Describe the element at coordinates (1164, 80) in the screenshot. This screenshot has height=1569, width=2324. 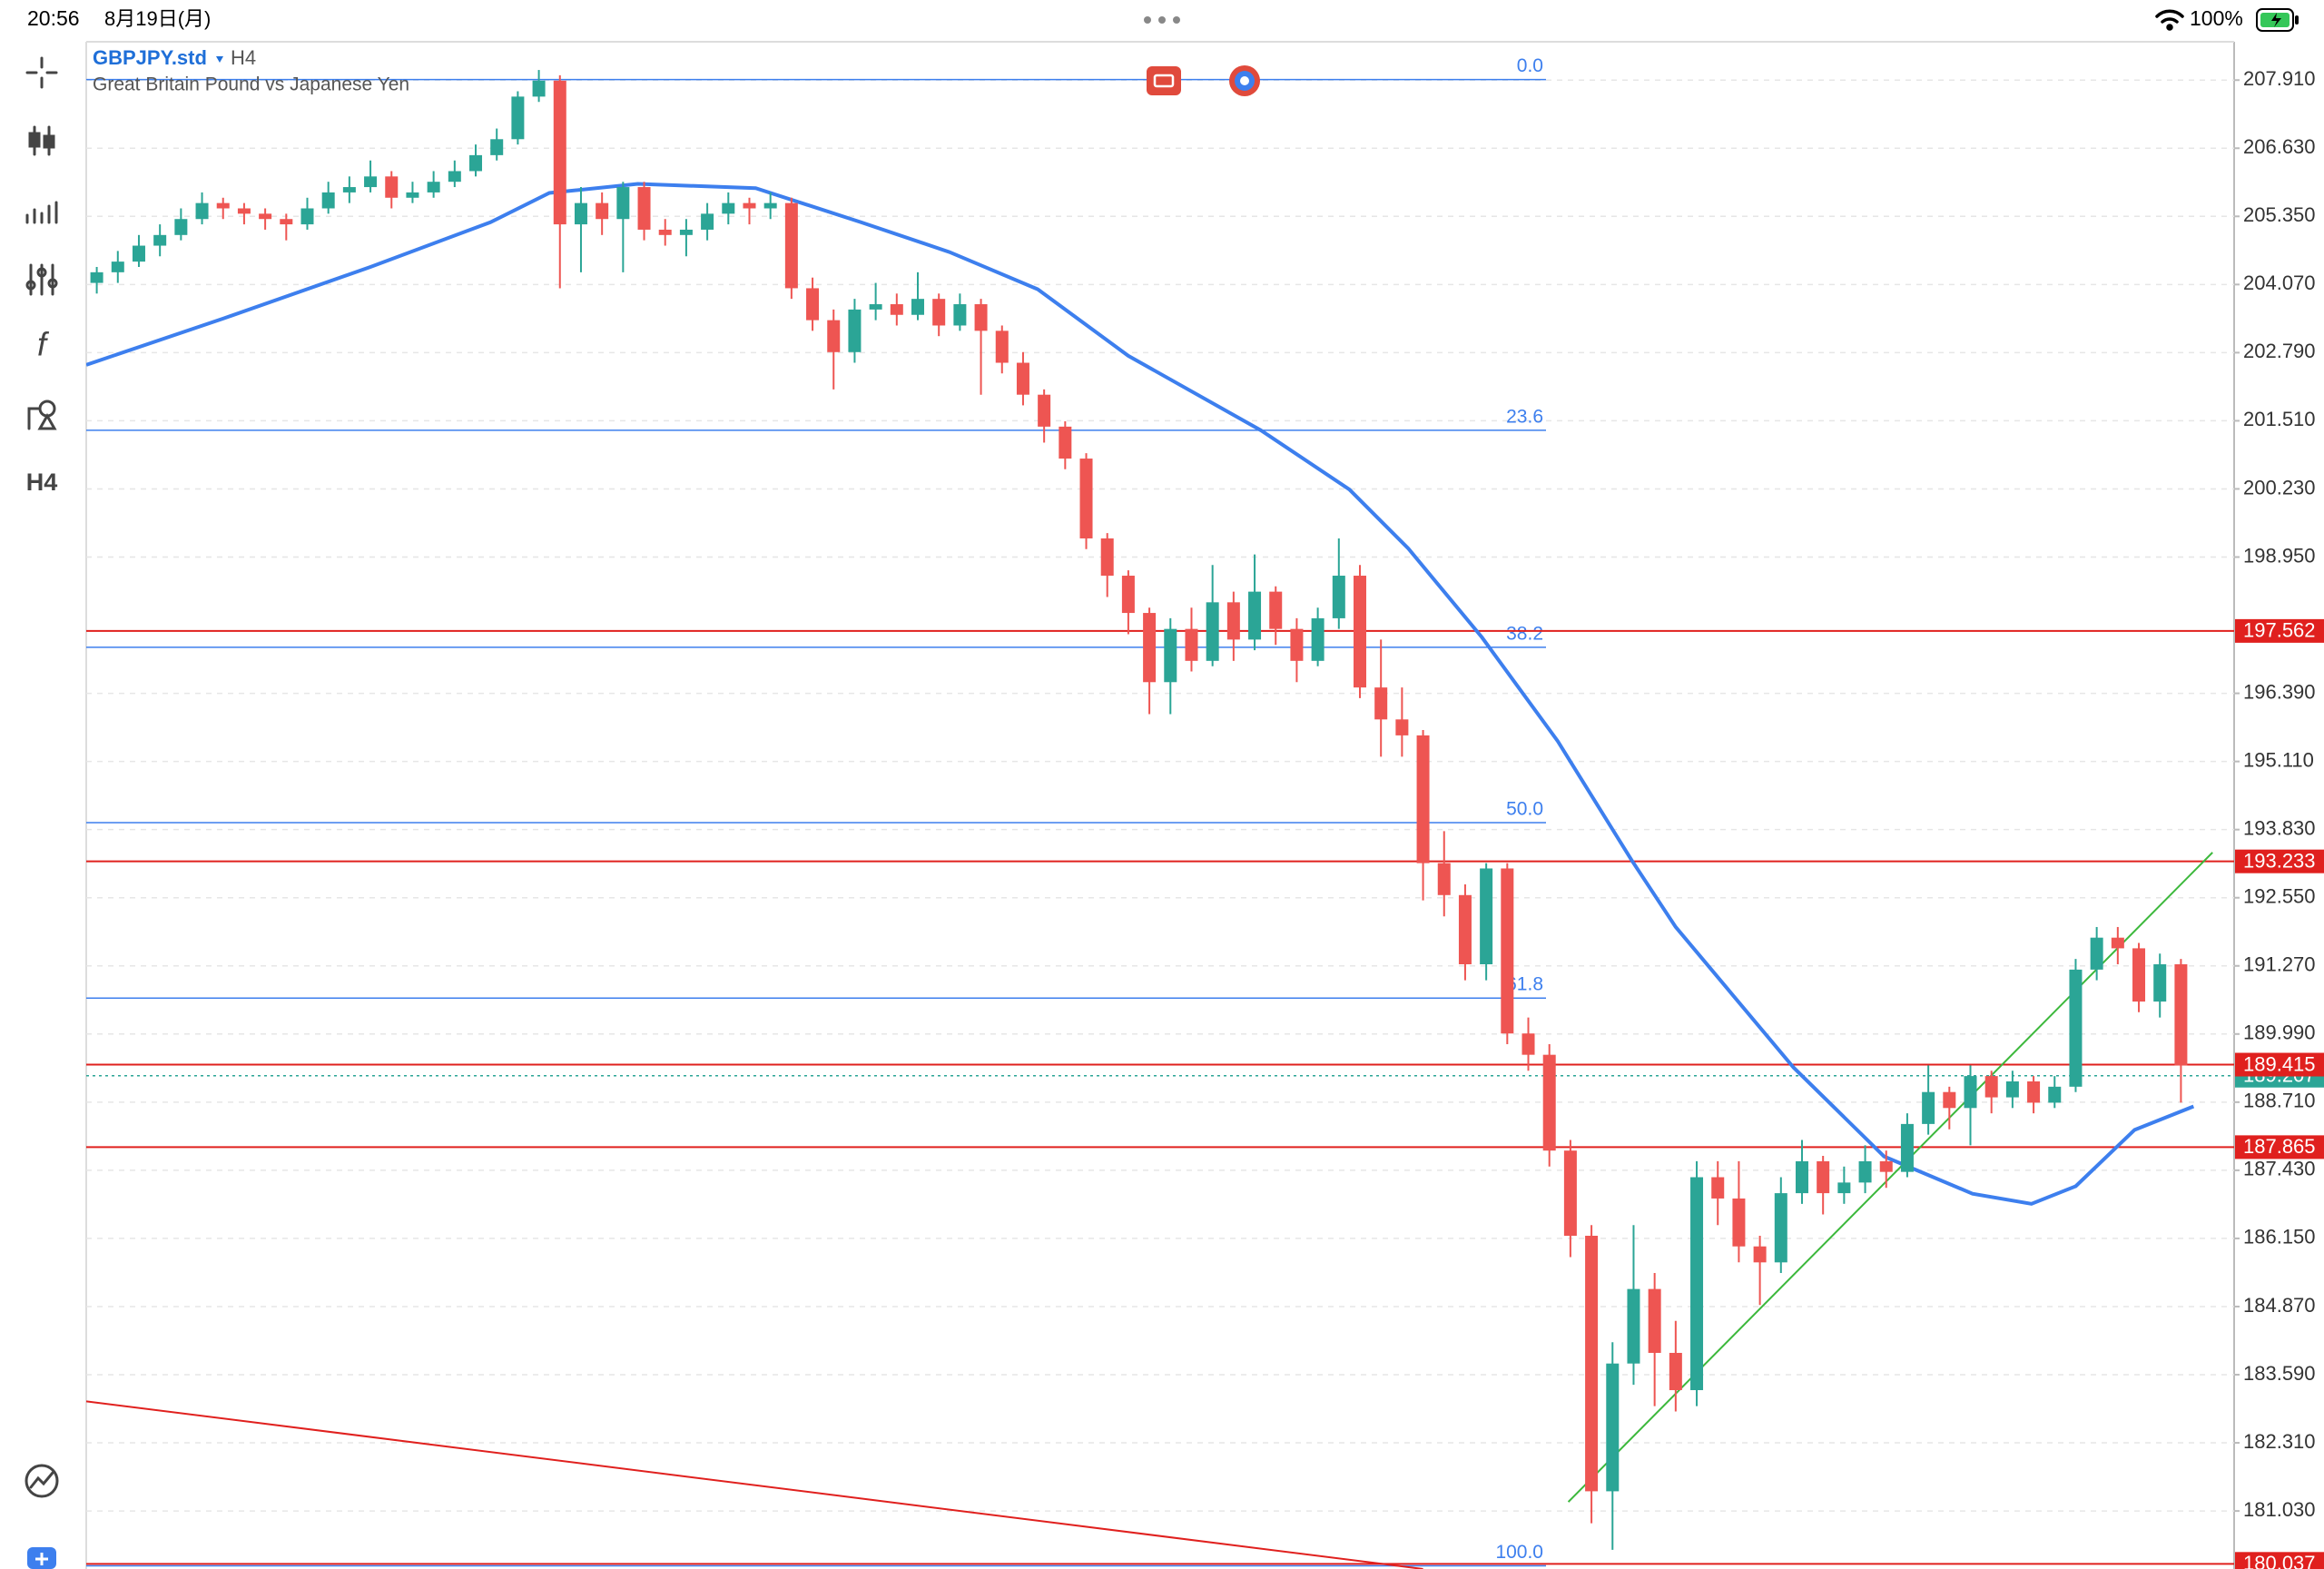
I see `trade-button` at that location.